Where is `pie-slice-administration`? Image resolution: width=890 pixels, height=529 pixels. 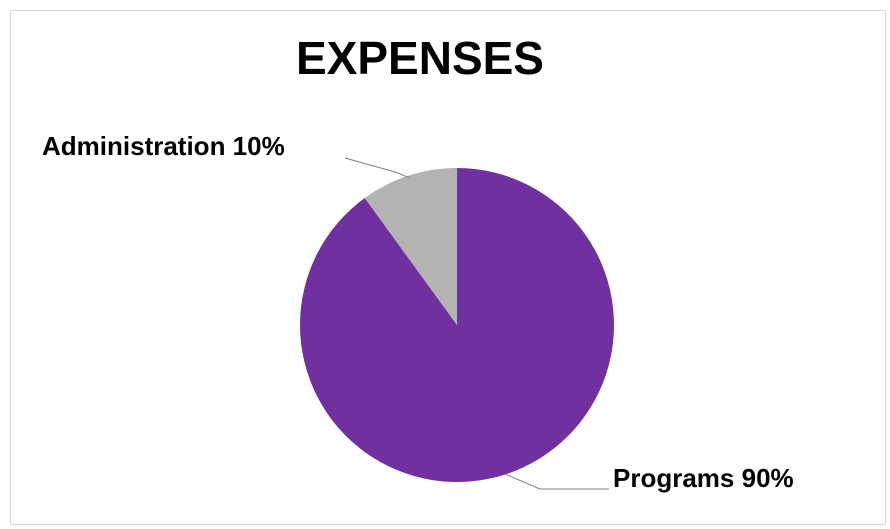
pie-slice-administration is located at coordinates (410, 246).